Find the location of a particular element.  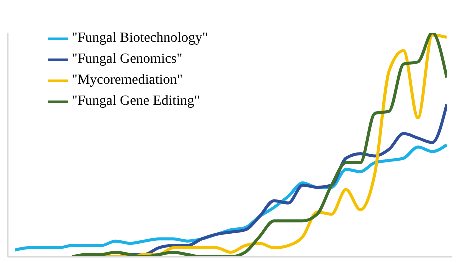

legend-label: "Fungal Genomics" is located at coordinates (127, 59).